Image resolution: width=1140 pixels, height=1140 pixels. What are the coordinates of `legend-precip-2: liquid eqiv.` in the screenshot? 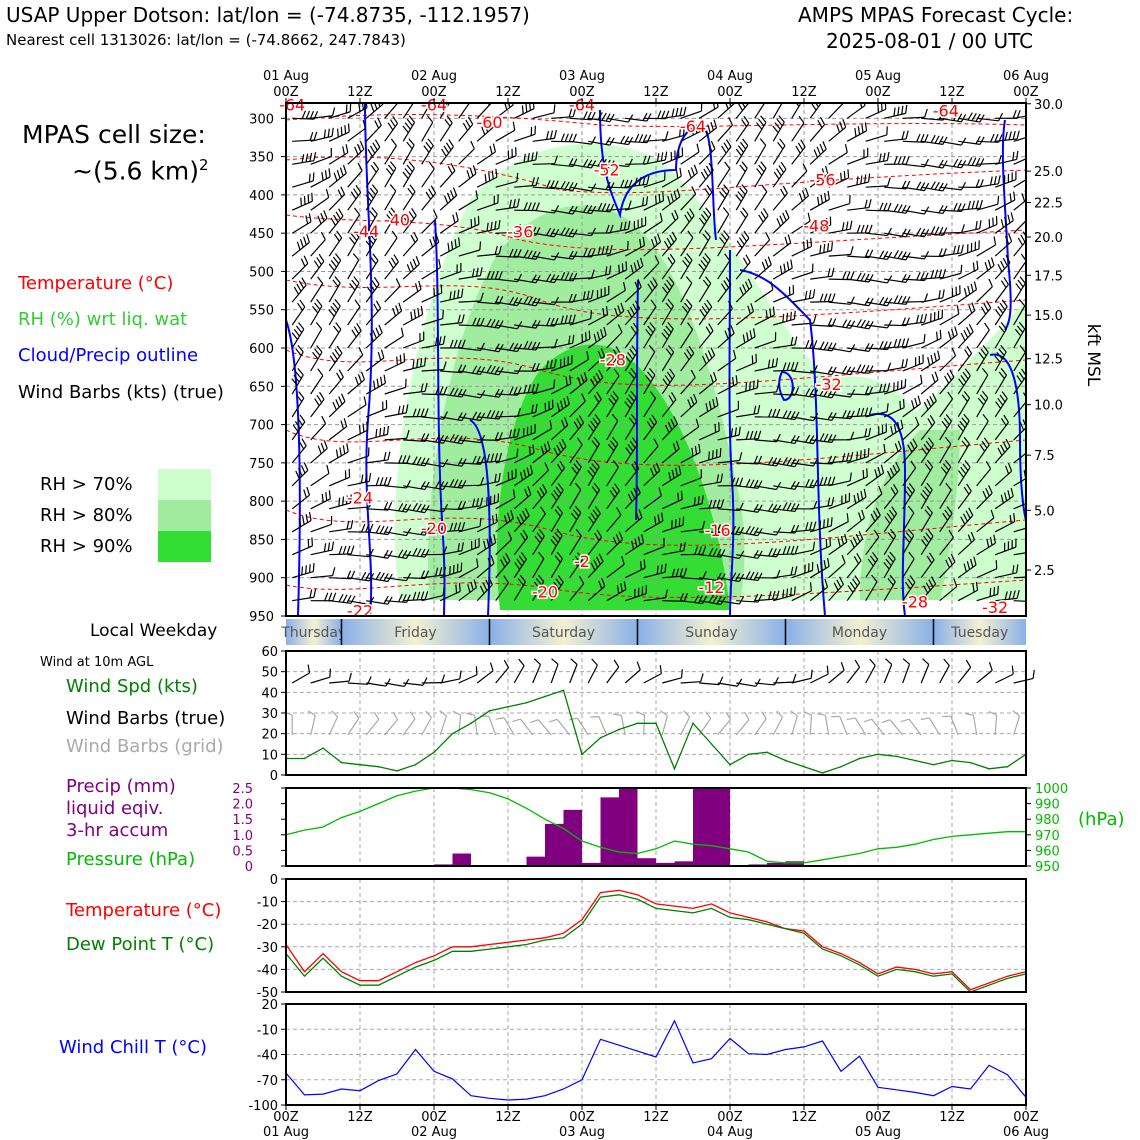 It's located at (115, 808).